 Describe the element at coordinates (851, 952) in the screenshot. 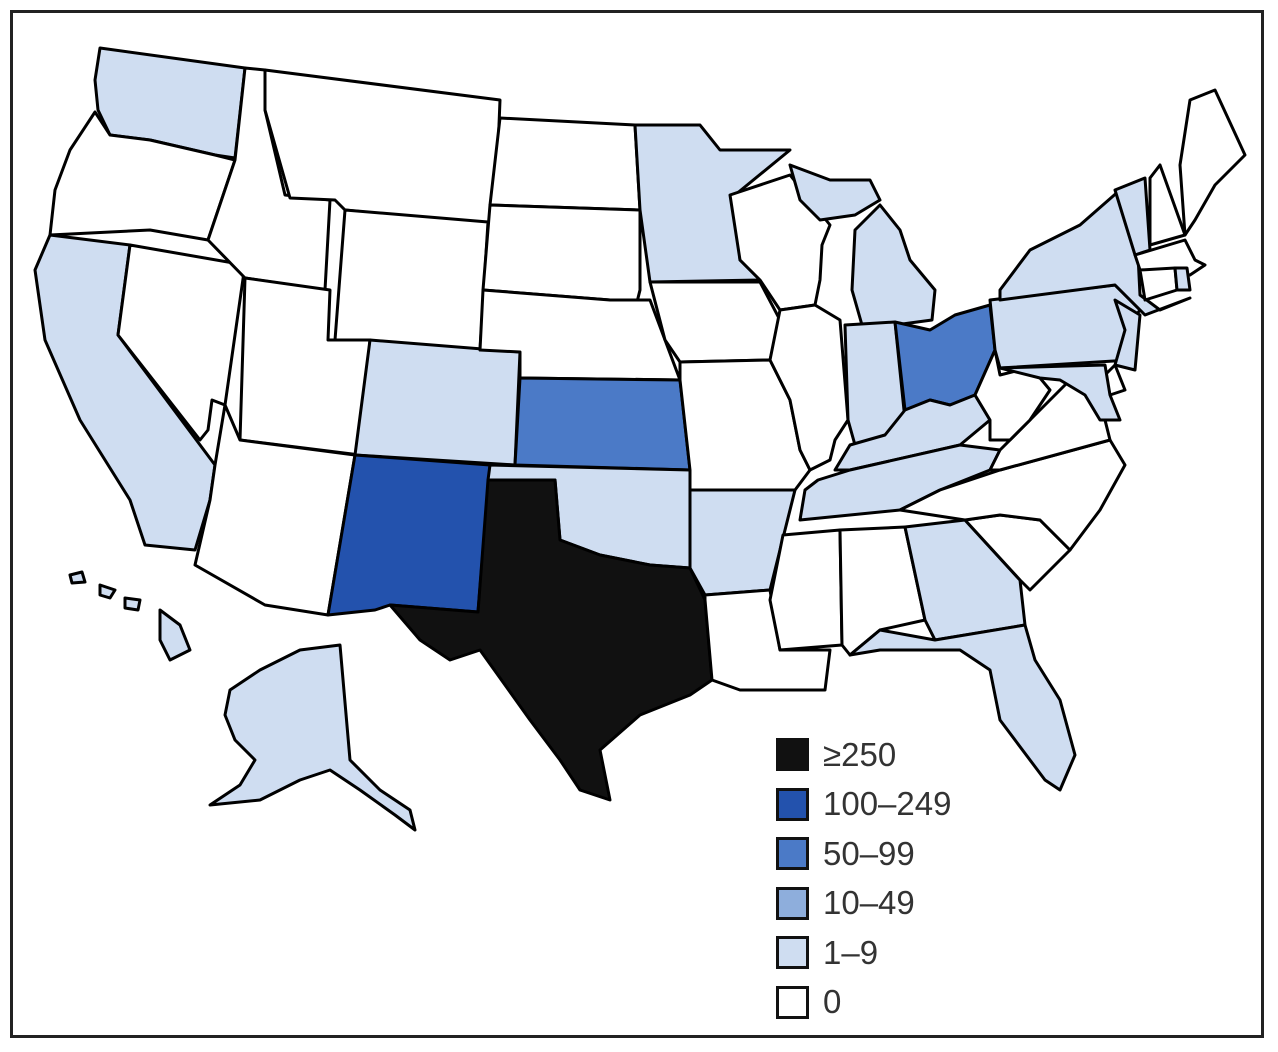

I see `legend-label: 1–9` at that location.